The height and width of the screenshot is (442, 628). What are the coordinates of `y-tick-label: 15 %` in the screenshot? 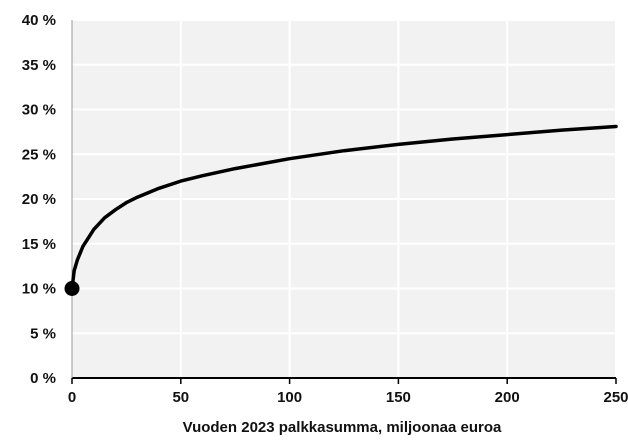 It's located at (39, 244).